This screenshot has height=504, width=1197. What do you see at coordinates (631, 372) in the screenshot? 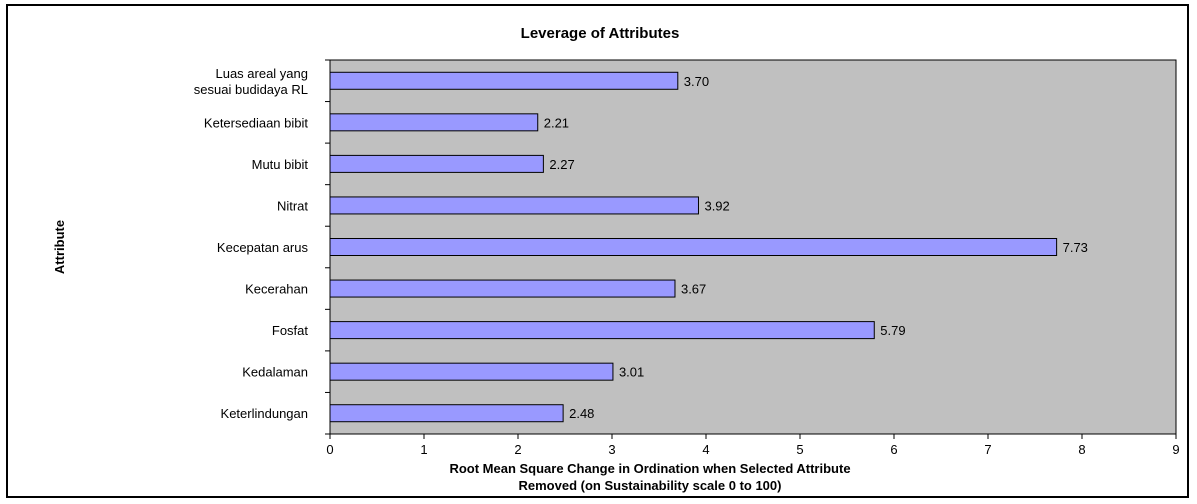
I see `data-label: 3.01` at bounding box center [631, 372].